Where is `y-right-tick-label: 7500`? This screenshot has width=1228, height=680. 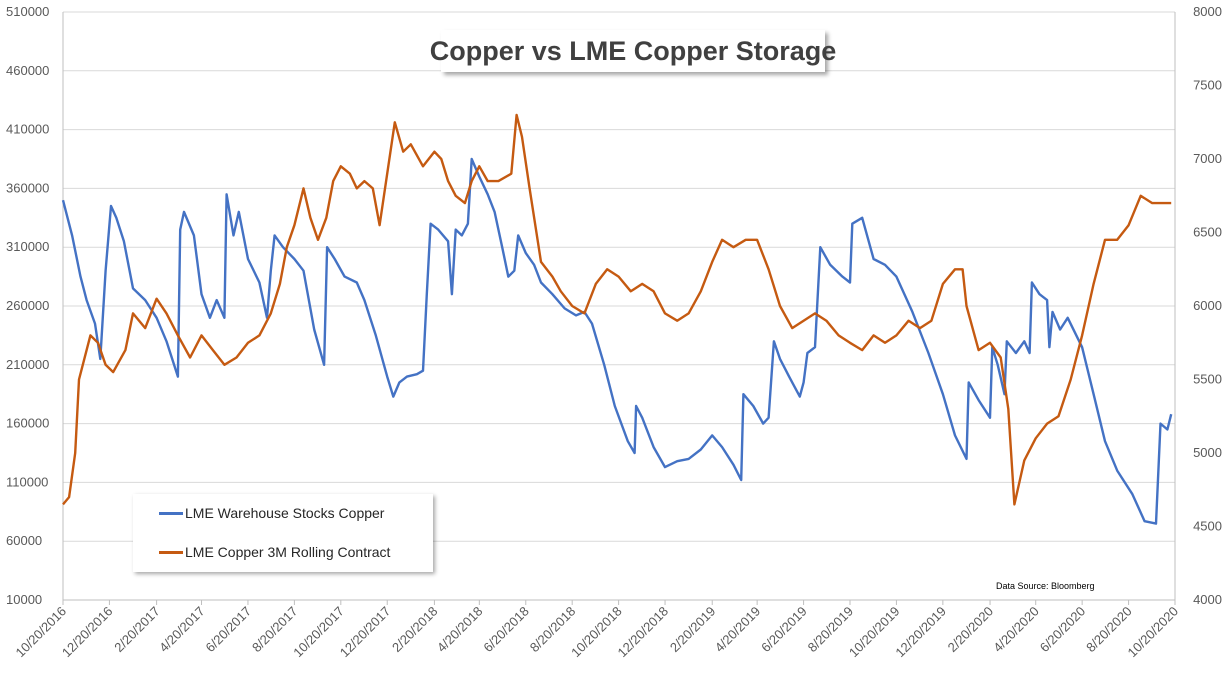
y-right-tick-label: 7500 is located at coordinates (1207, 85).